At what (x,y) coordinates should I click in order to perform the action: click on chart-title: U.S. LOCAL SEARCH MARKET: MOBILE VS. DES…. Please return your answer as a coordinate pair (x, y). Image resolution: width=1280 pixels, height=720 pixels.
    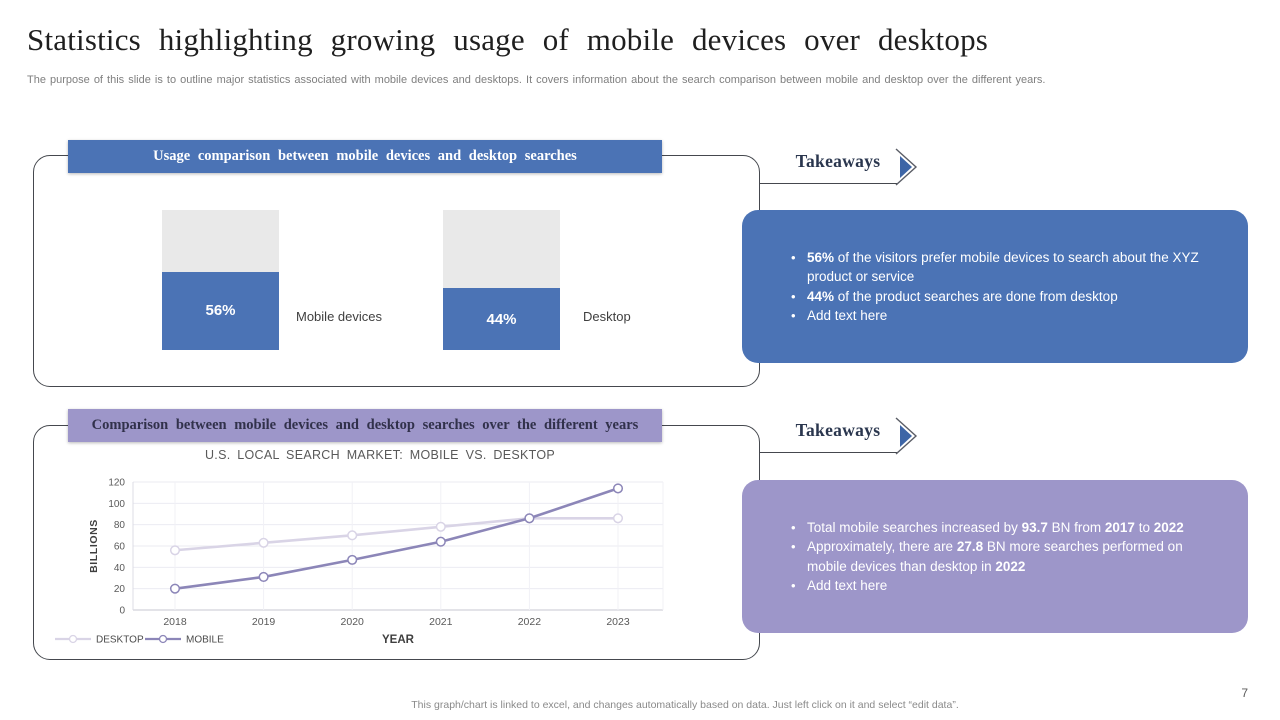
    Looking at the image, I should click on (380, 455).